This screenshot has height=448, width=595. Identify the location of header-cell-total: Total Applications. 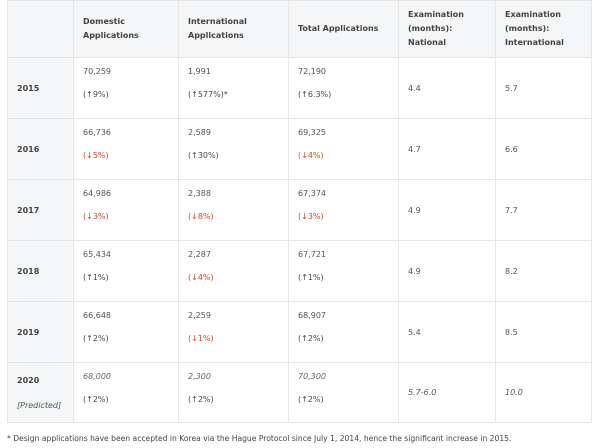
(343, 29).